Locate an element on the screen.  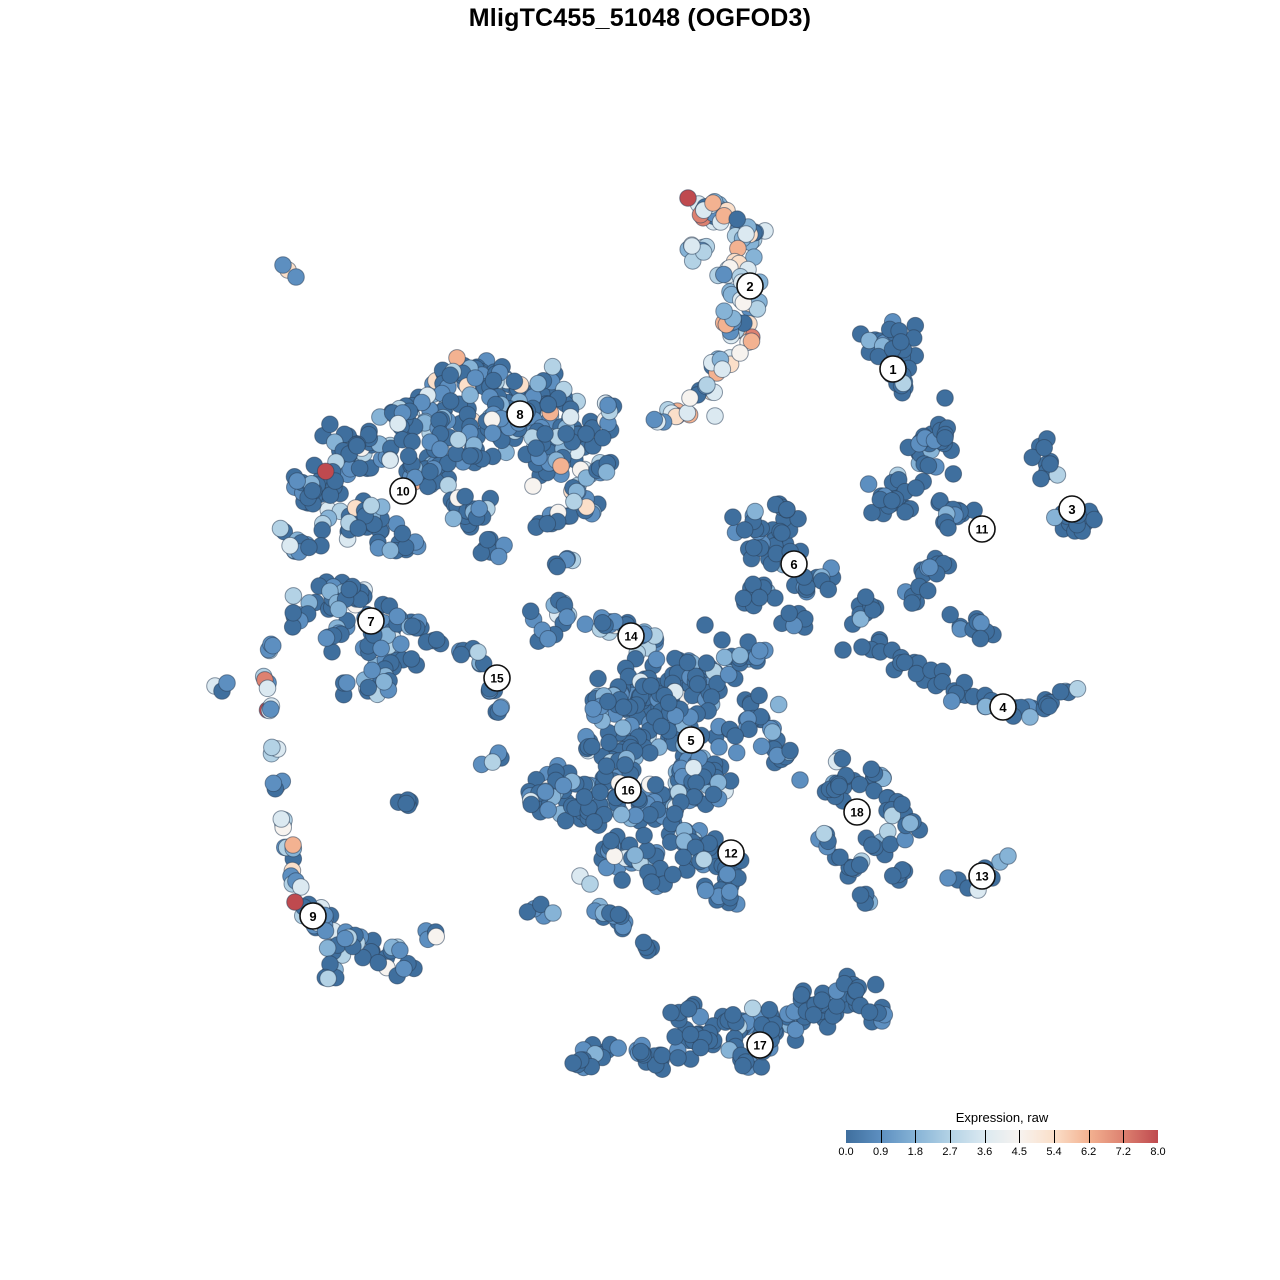
cluster-label-11: 11 is located at coordinates (982, 529).